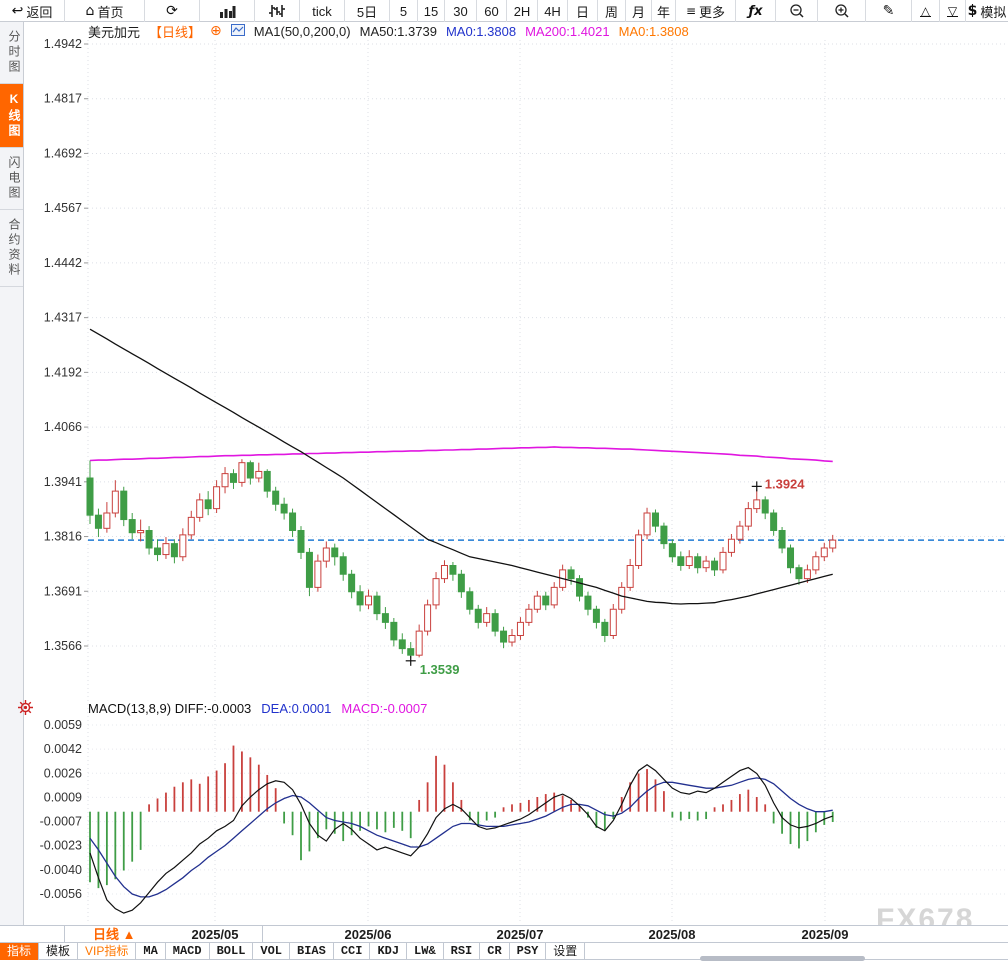  Describe the element at coordinates (63, 591) in the screenshot. I see `svg-text: 1.3691` at that location.